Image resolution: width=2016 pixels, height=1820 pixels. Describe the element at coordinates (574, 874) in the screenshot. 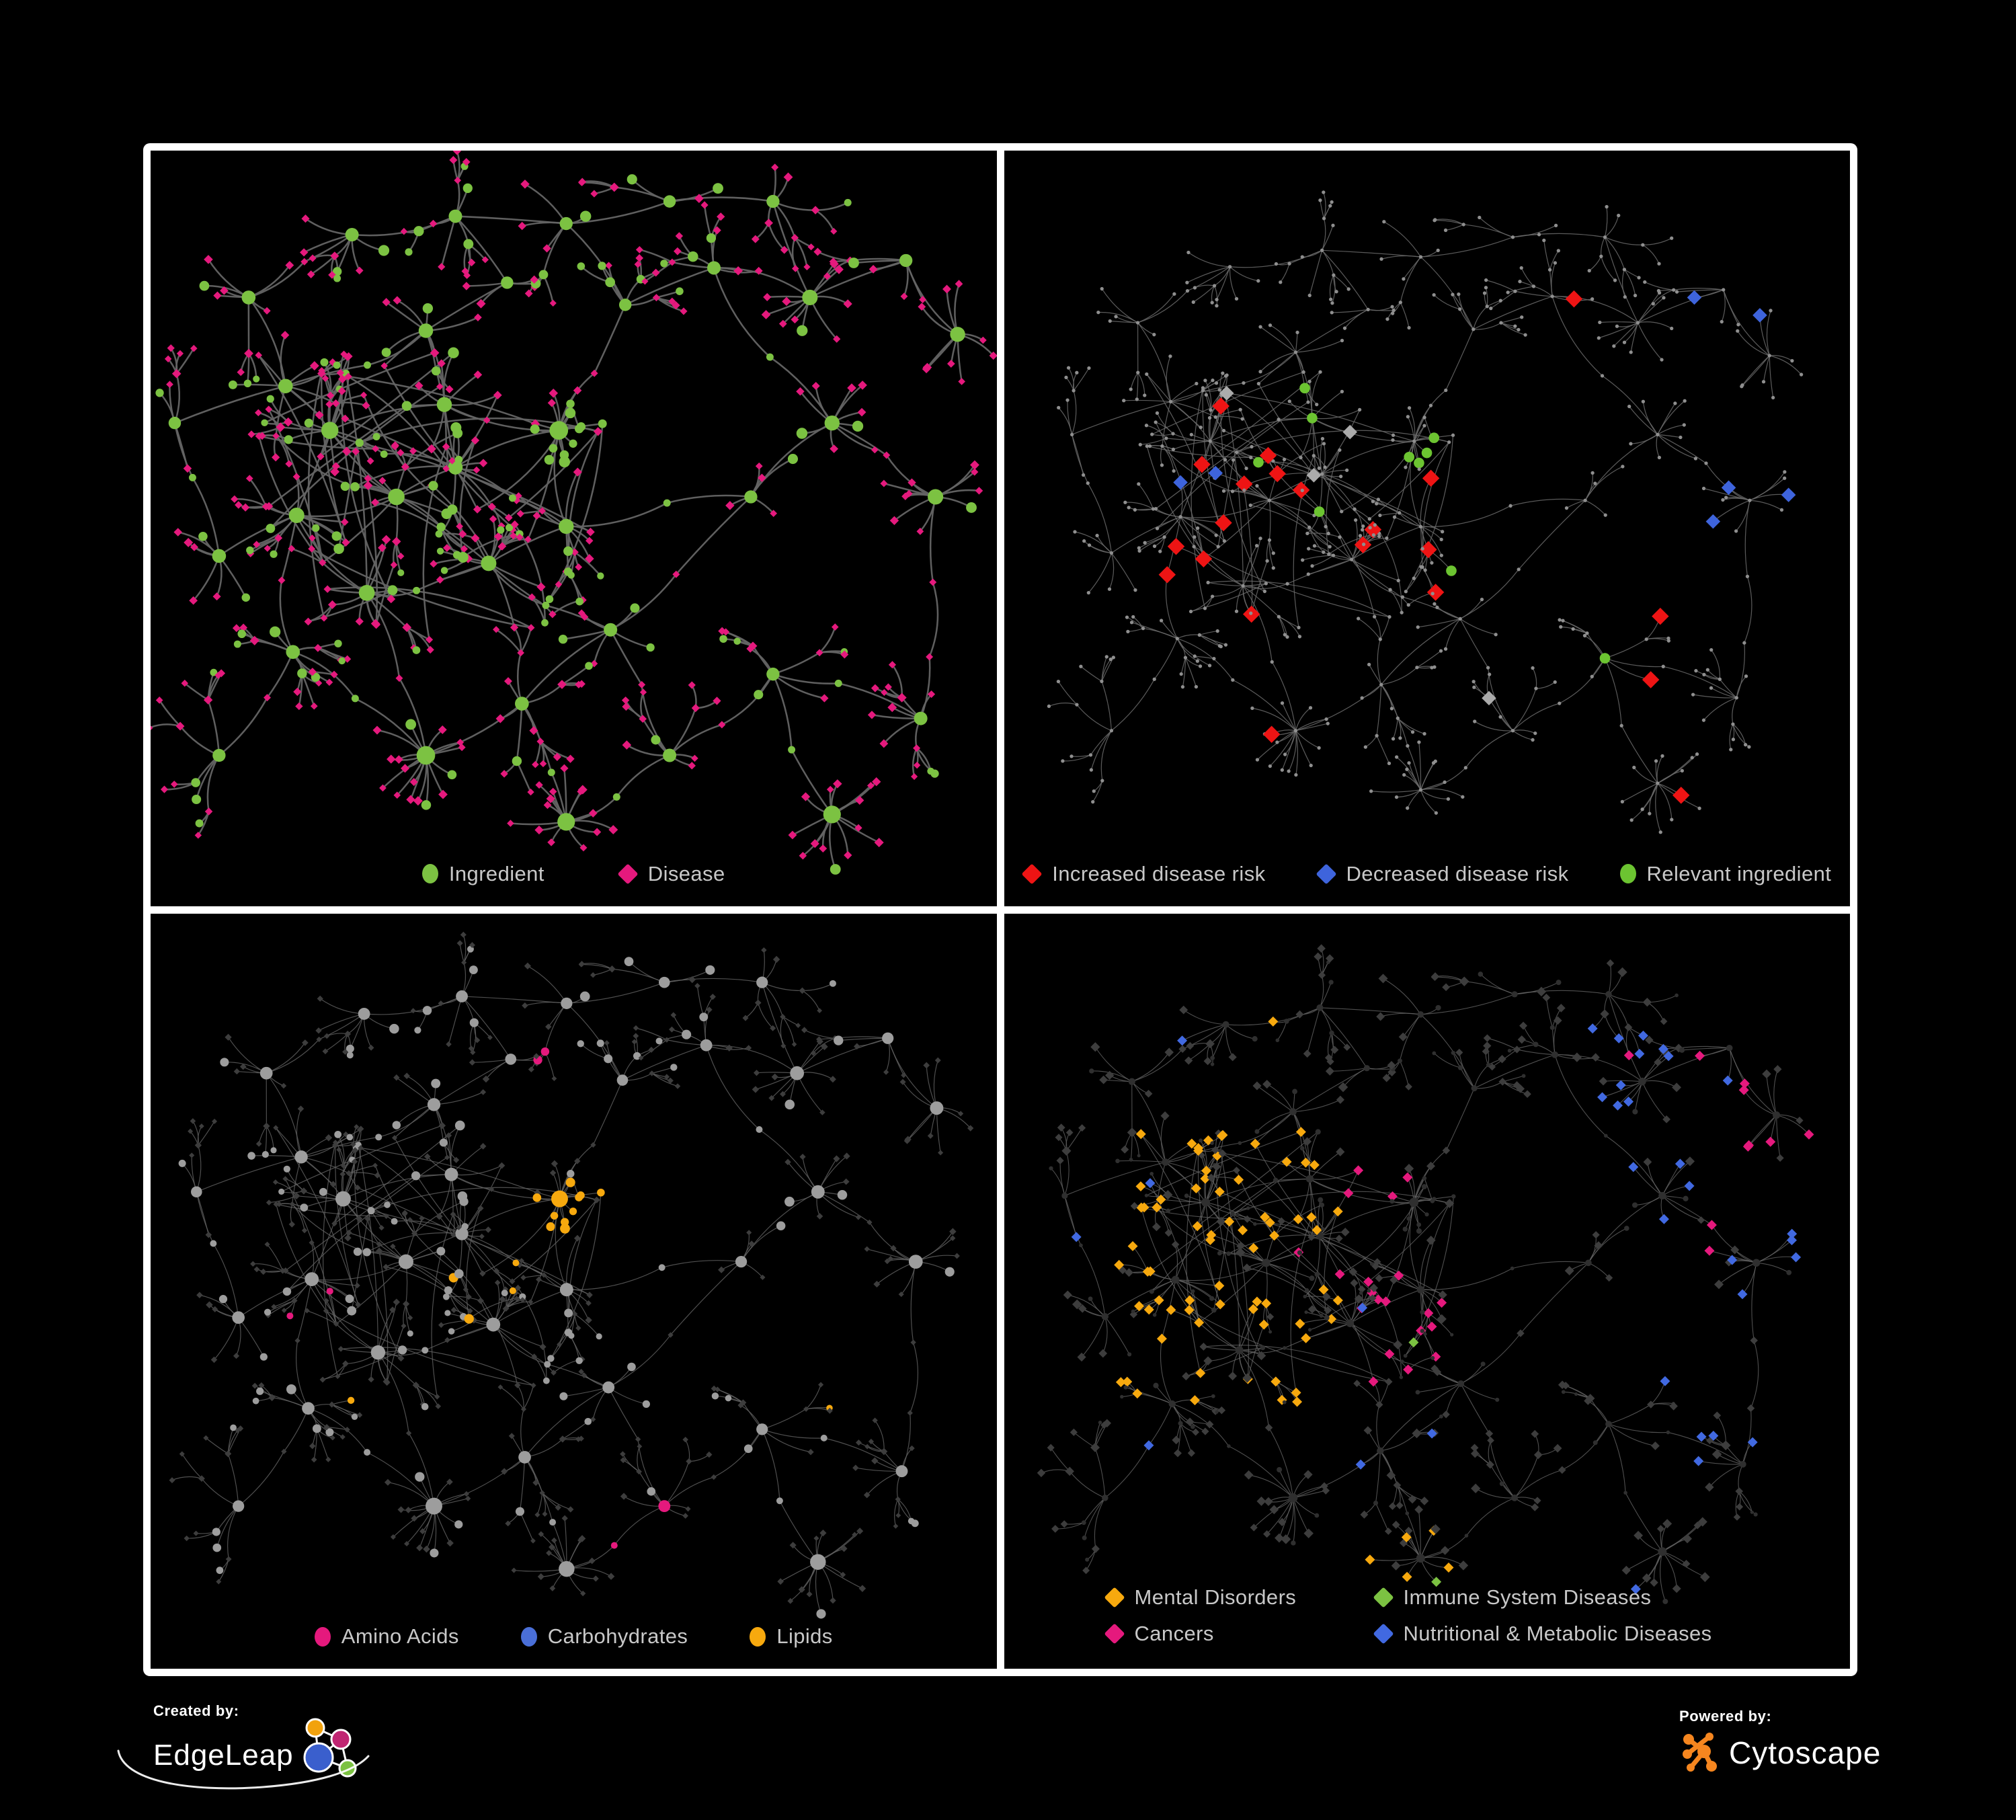

I see `legend-ingredient-disease: Ingredient Disease` at that location.